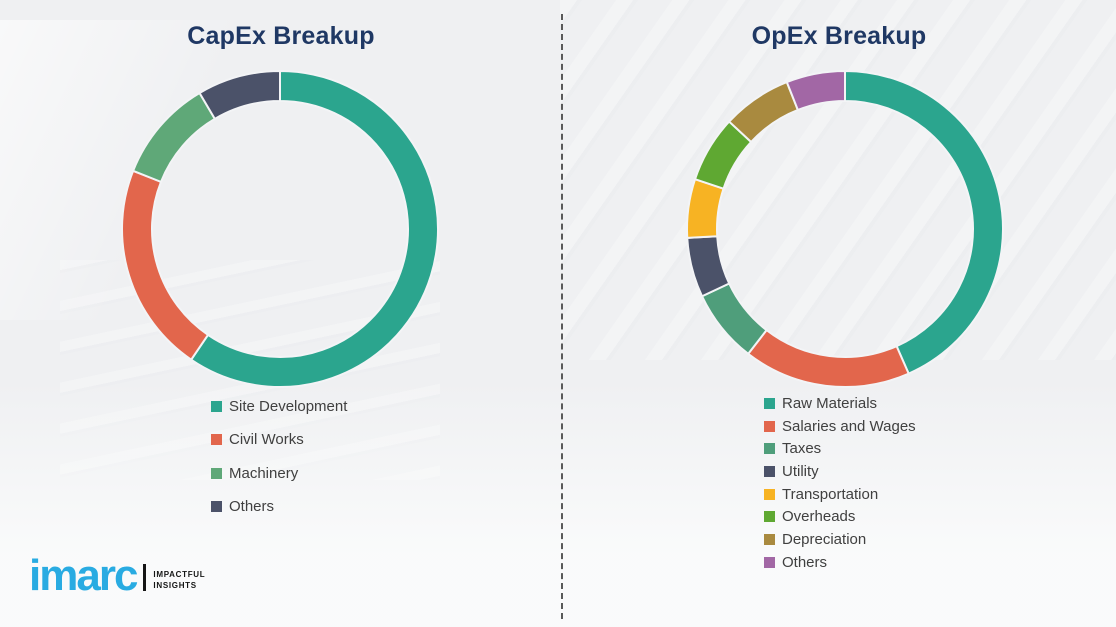  I want to click on vertical-dashed-divider, so click(562, 316).